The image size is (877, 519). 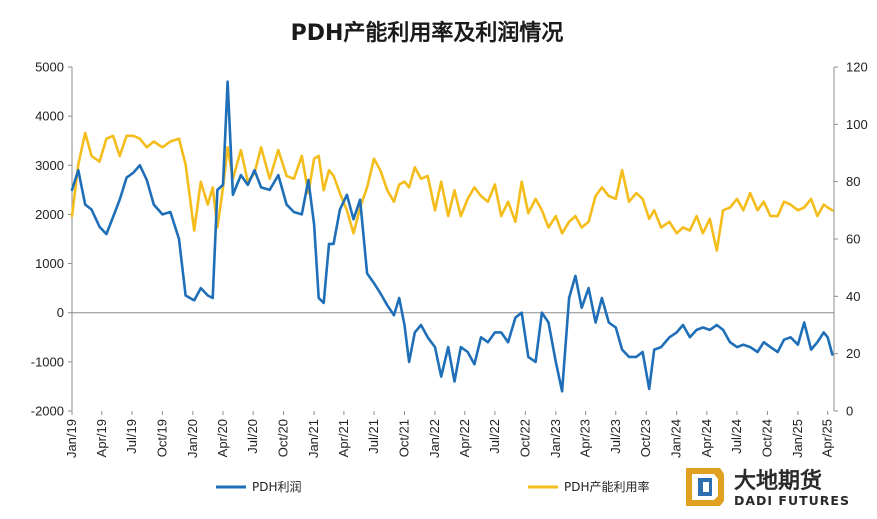 What do you see at coordinates (49, 214) in the screenshot?
I see `y-left-tick-label: 2000` at bounding box center [49, 214].